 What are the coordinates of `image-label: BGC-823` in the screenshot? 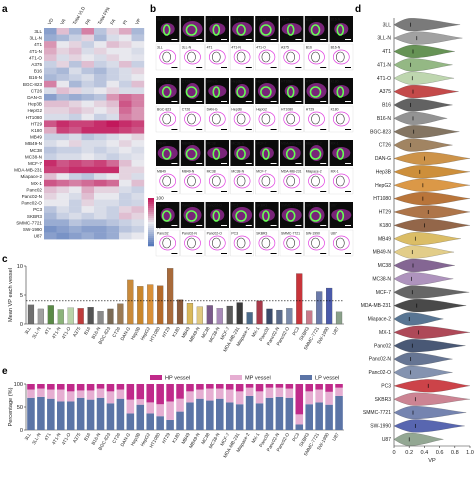 It's located at (164, 82).